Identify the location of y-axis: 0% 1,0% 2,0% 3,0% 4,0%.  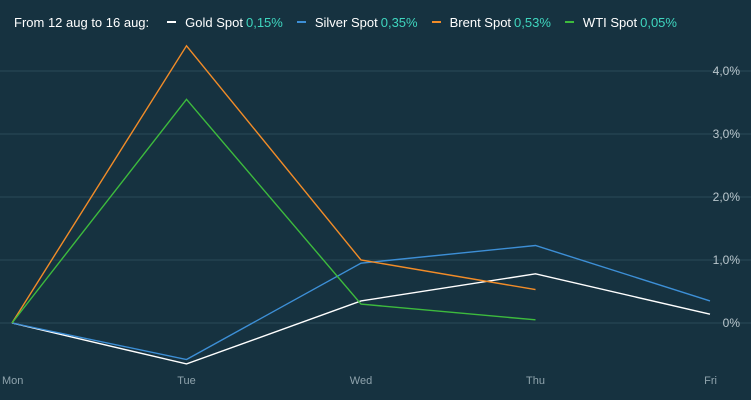
(727, 197).